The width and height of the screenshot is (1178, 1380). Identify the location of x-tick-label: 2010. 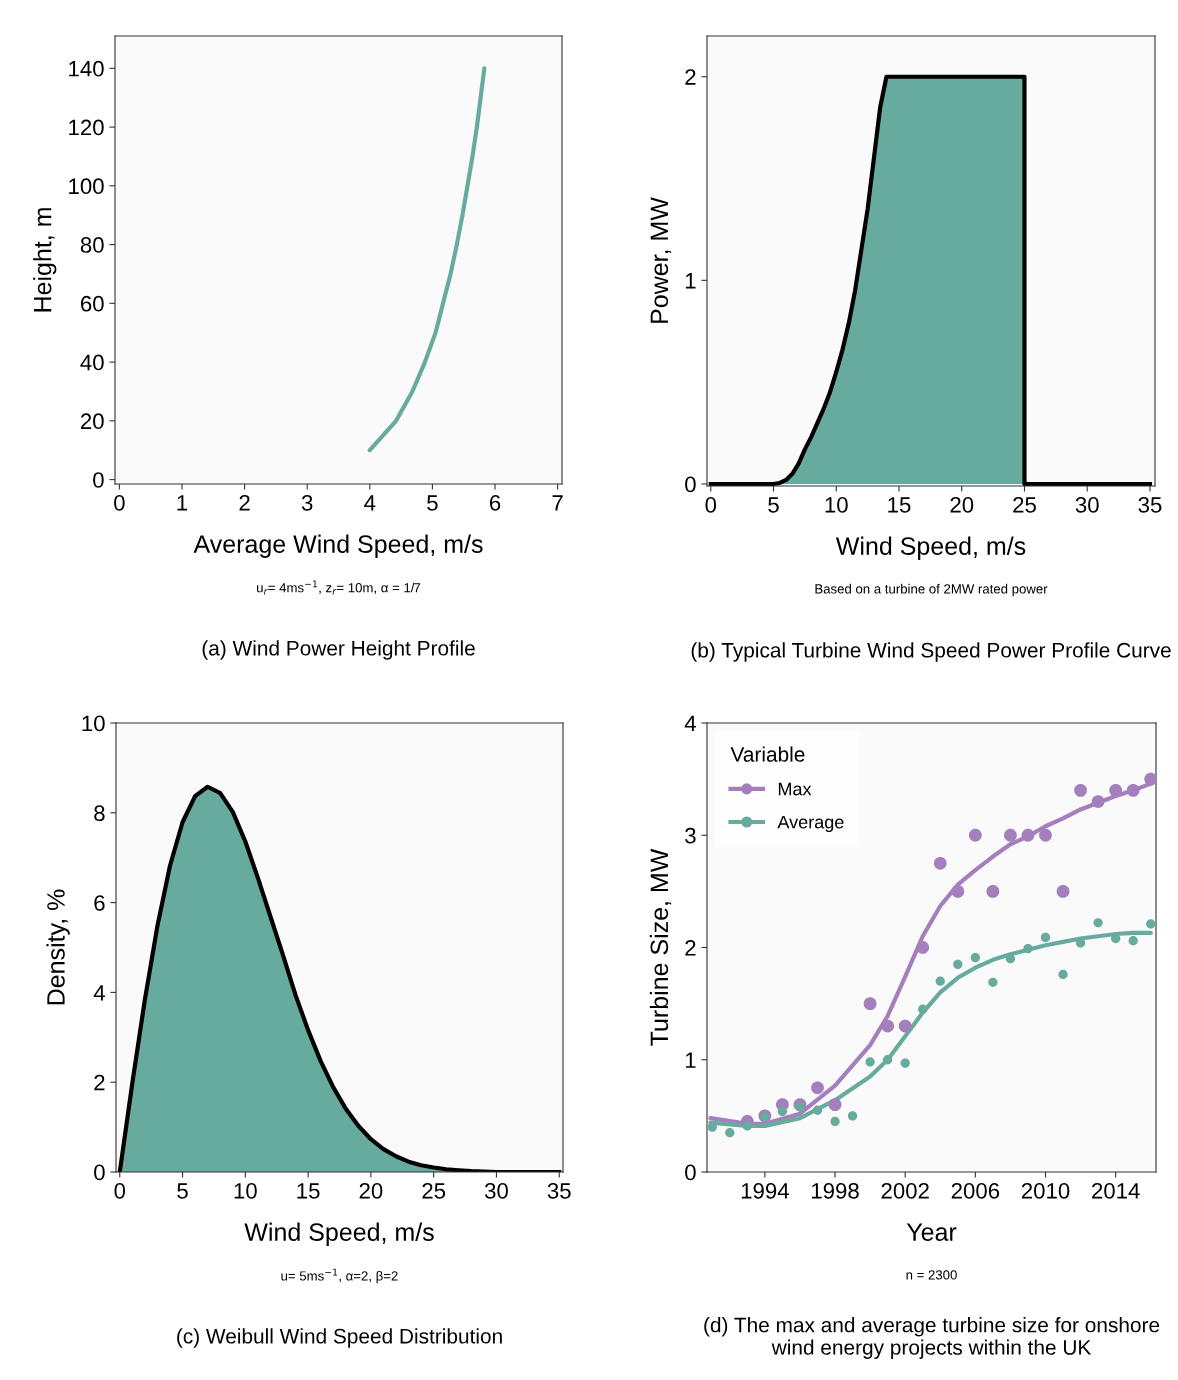
(1045, 1191).